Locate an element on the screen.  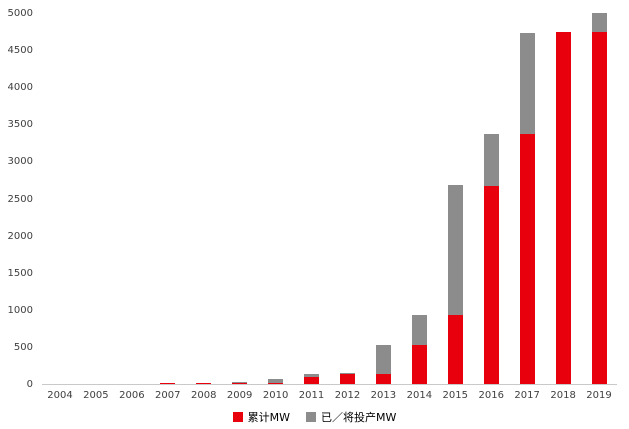
legend-item-commissioned: 已／将投产MW is located at coordinates (351, 417).